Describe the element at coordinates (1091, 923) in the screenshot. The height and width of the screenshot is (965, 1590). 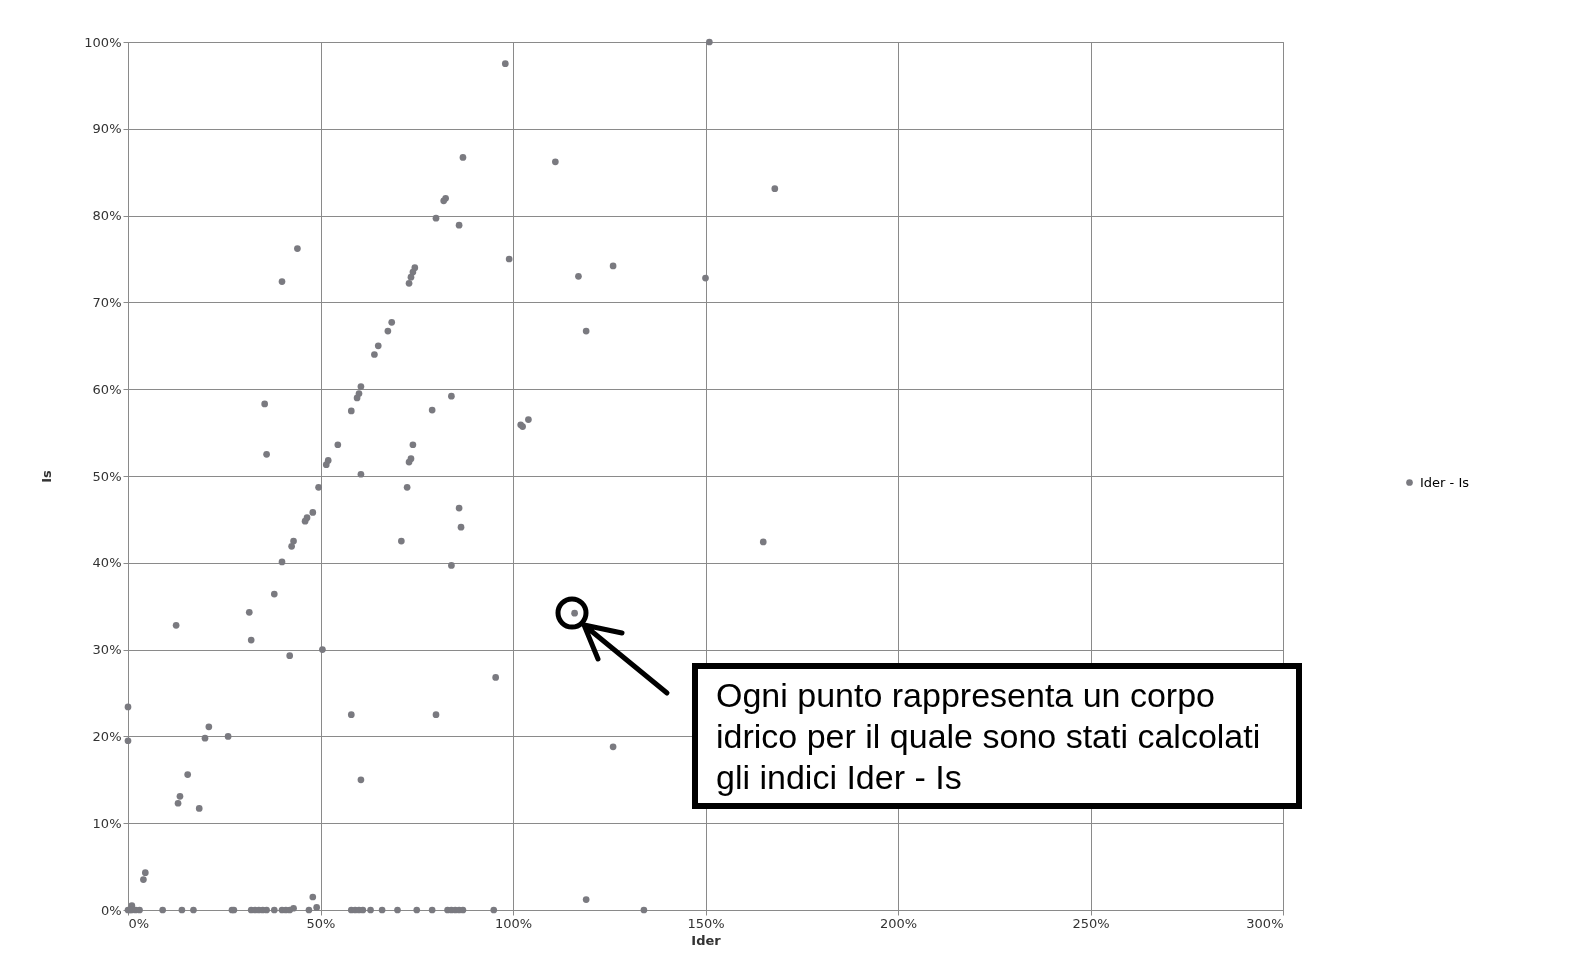
I see `x-tick-label: 250%` at that location.